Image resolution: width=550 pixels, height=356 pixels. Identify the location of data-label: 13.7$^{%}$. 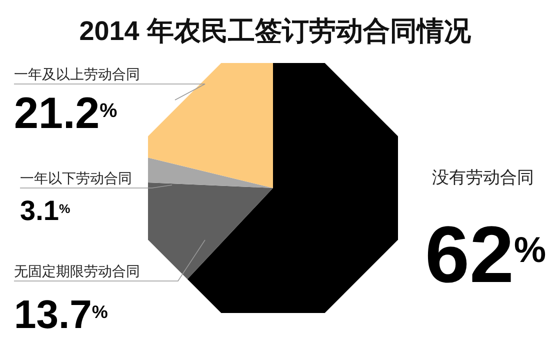
(61, 315).